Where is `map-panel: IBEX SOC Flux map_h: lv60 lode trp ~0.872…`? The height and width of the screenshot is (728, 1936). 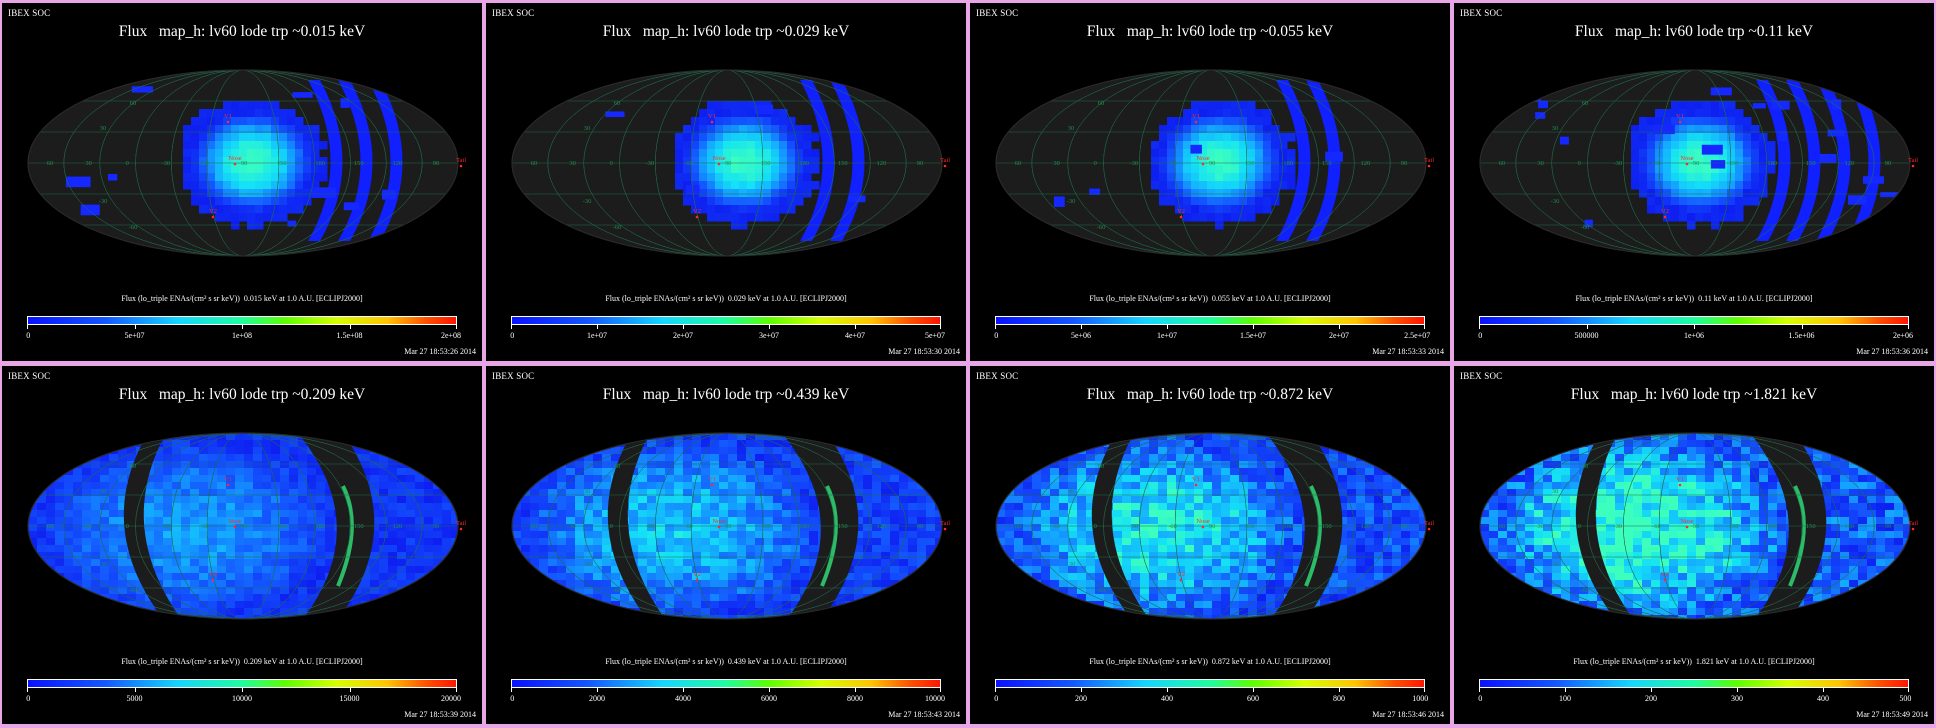
map-panel: IBEX SOC Flux map_h: lv60 lode trp ~0.872… is located at coordinates (1210, 545).